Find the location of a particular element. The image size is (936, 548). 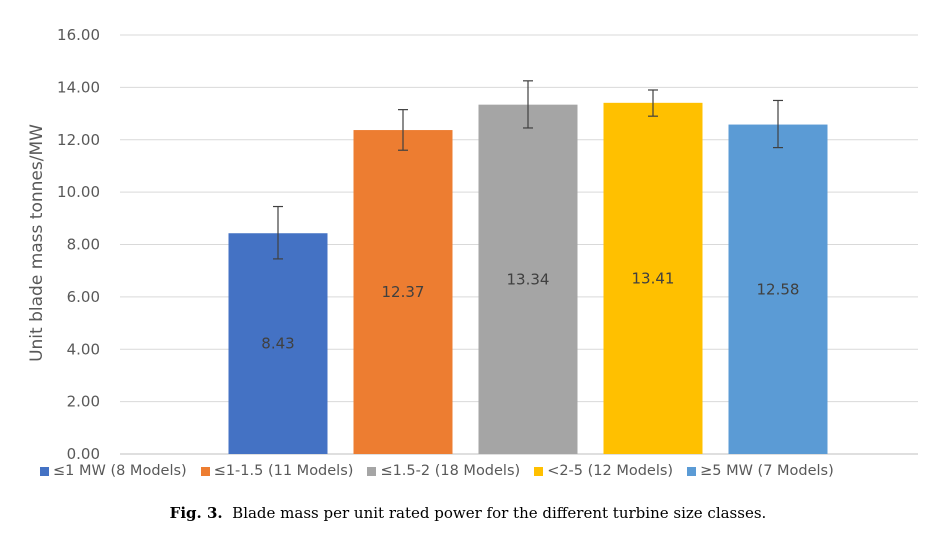

y-tick-label: 16.00 is located at coordinates (78, 35).